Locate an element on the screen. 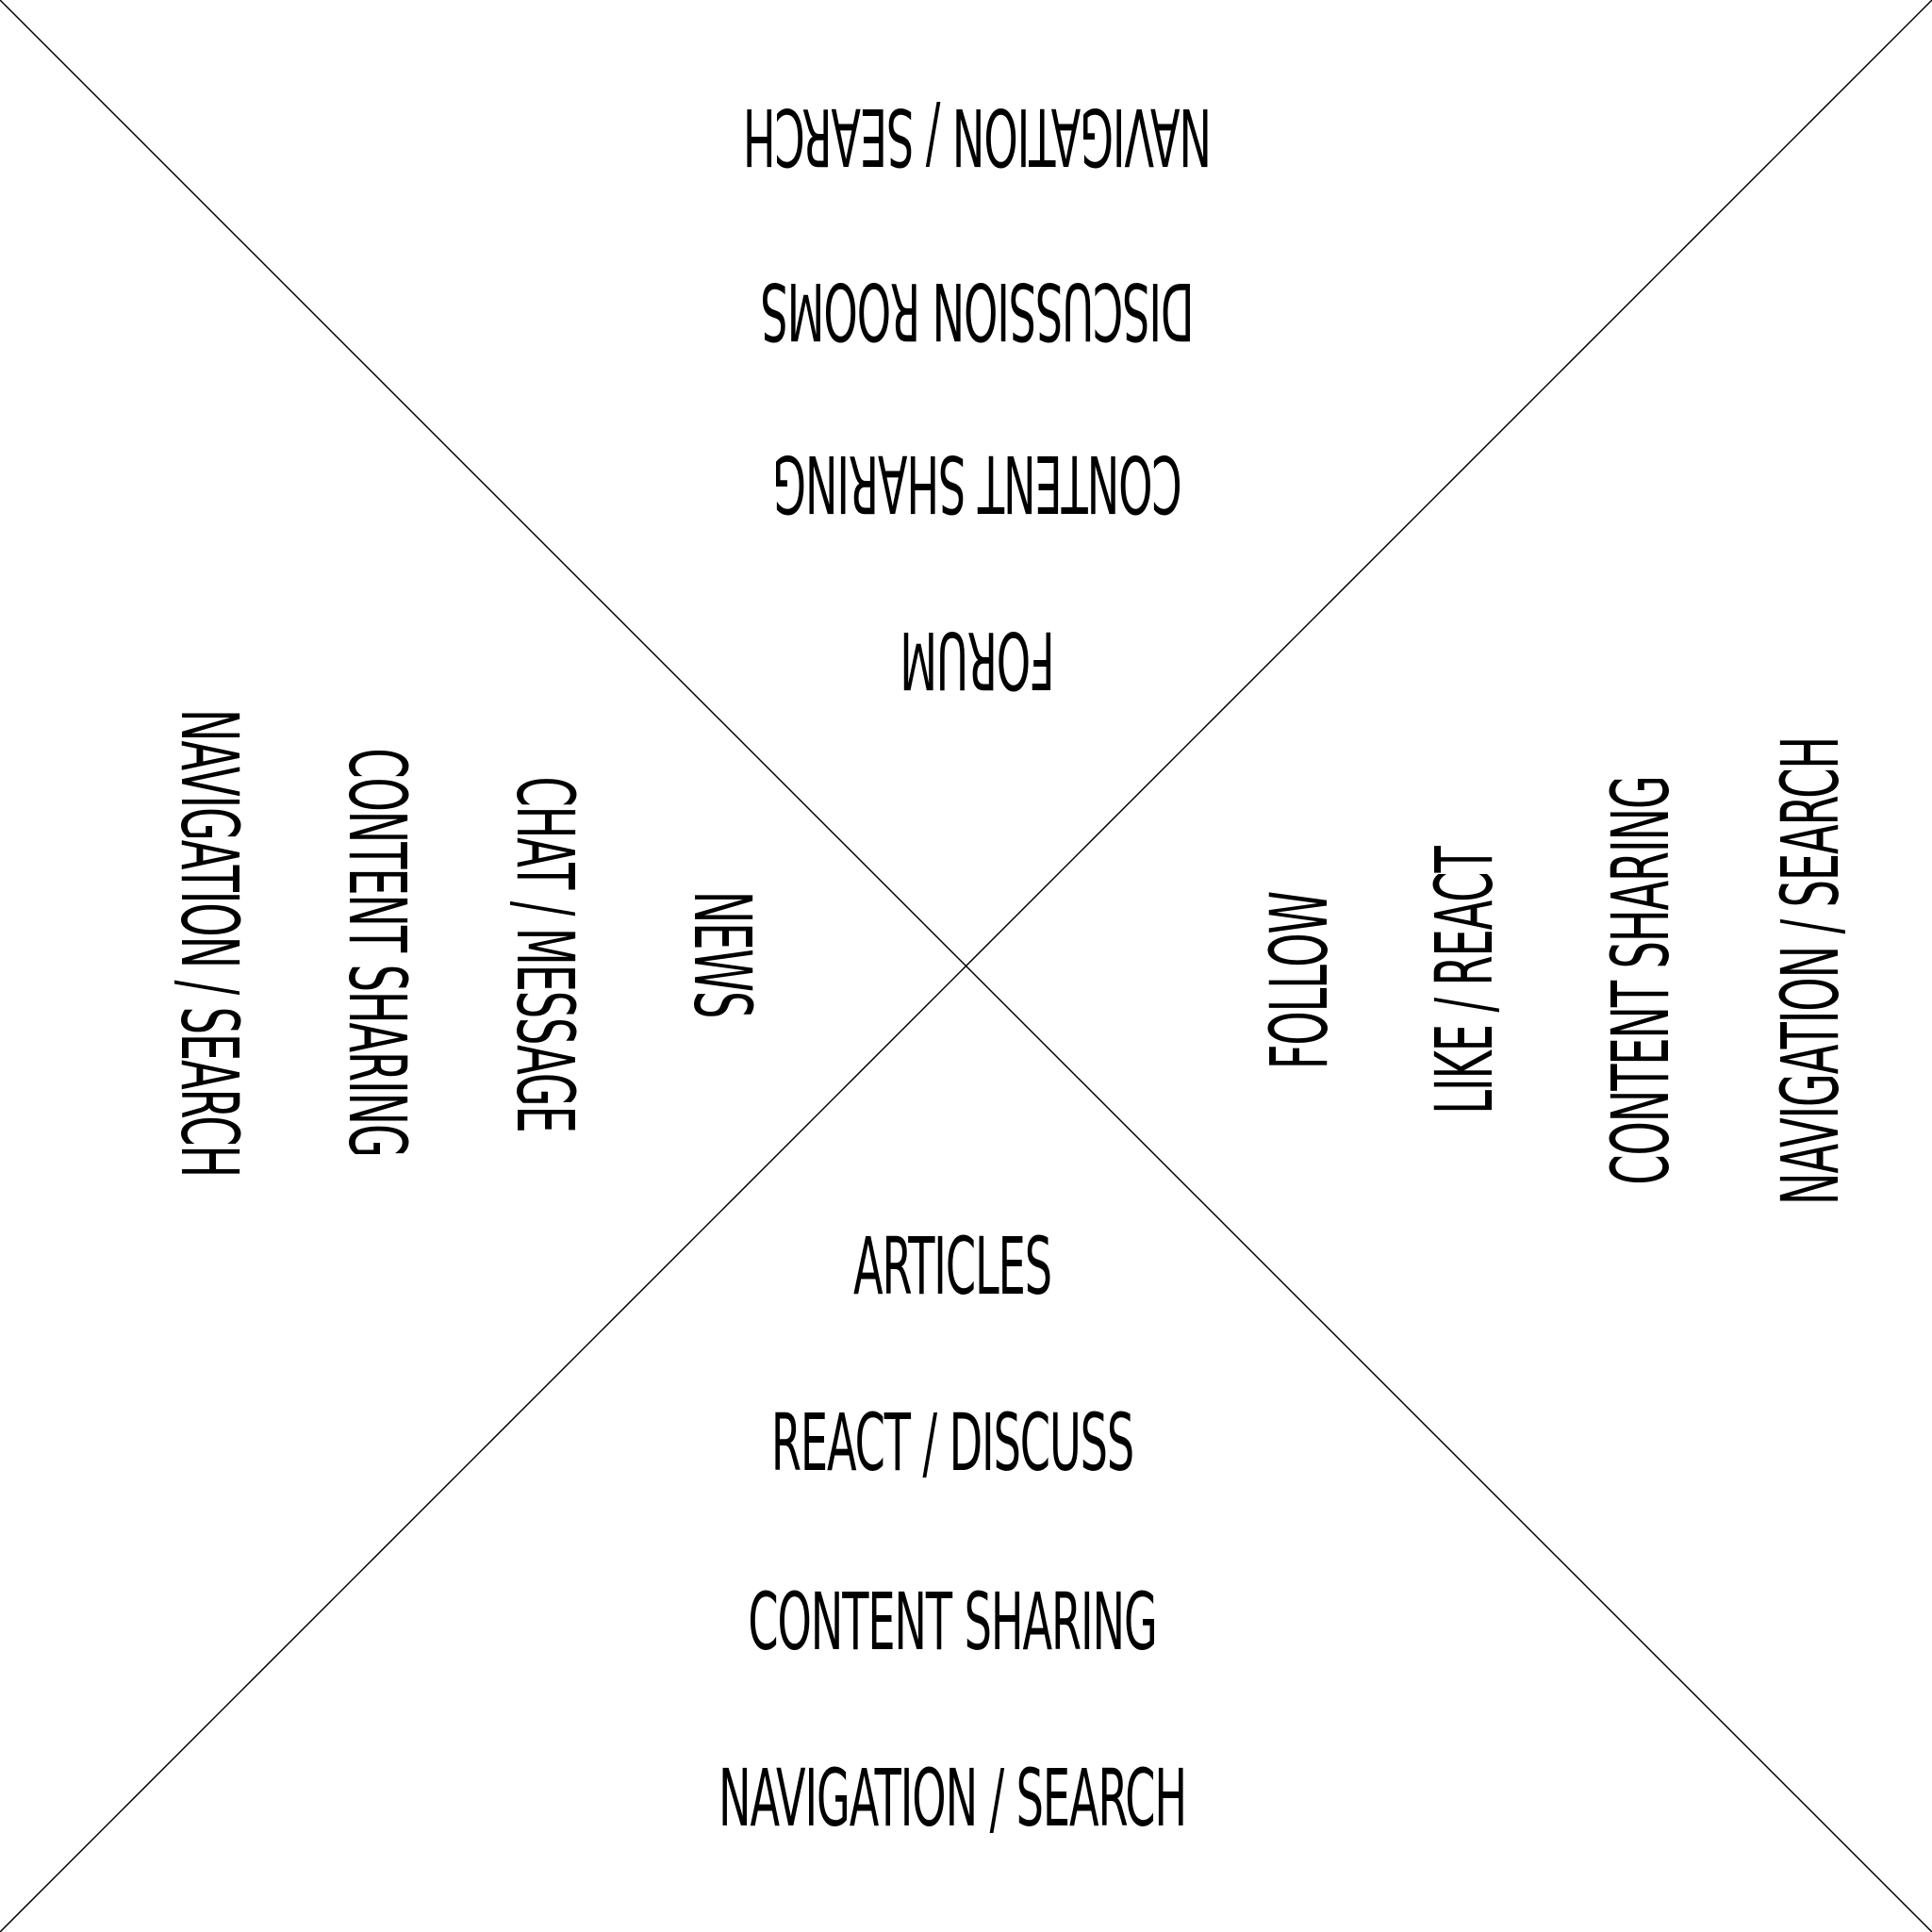 Image resolution: width=1932 pixels, height=1932 pixels. top-label-2: DISCUSSION ROOMS is located at coordinates (978, 311).